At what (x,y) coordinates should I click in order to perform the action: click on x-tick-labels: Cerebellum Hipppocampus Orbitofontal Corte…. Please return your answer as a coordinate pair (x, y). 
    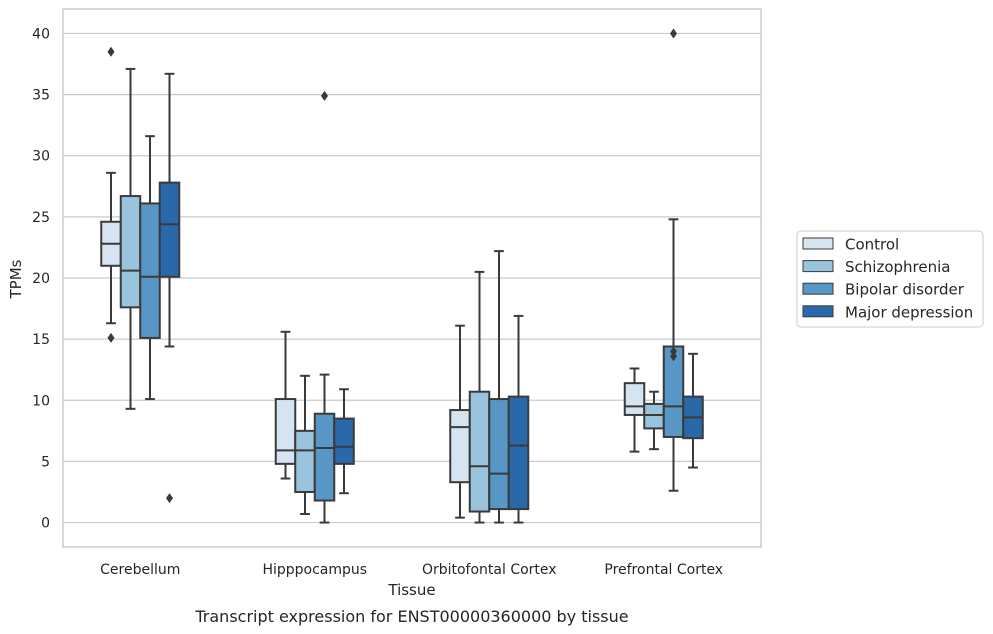
    Looking at the image, I should click on (411, 570).